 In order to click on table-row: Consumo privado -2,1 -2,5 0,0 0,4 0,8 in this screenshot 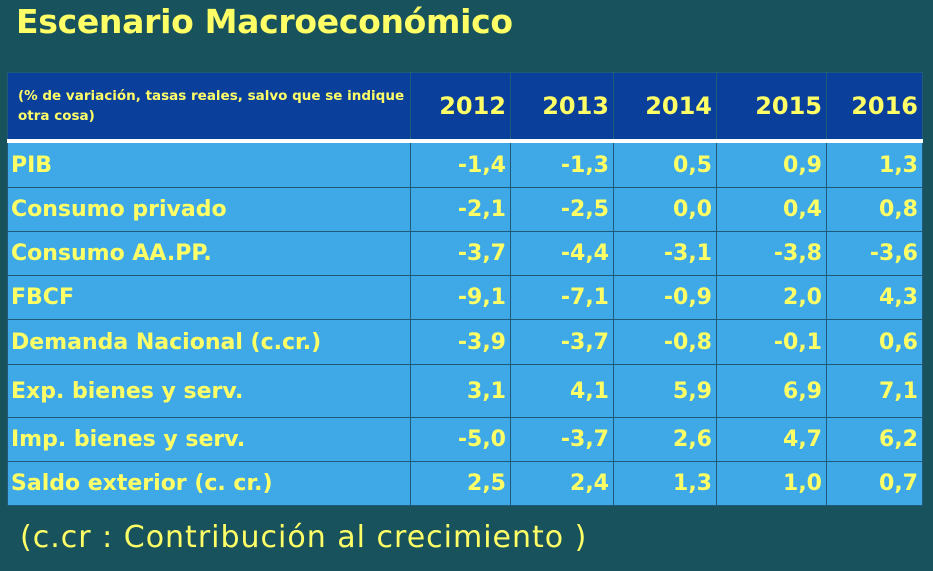, I will do `click(465, 209)`.